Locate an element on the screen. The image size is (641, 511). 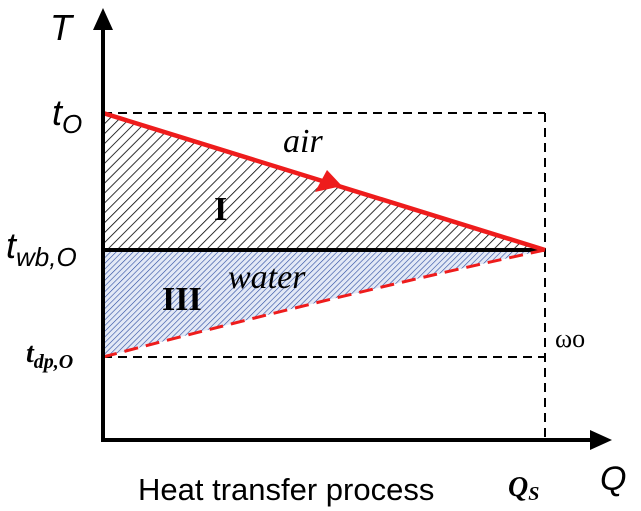
water-label: water is located at coordinates (267, 277).